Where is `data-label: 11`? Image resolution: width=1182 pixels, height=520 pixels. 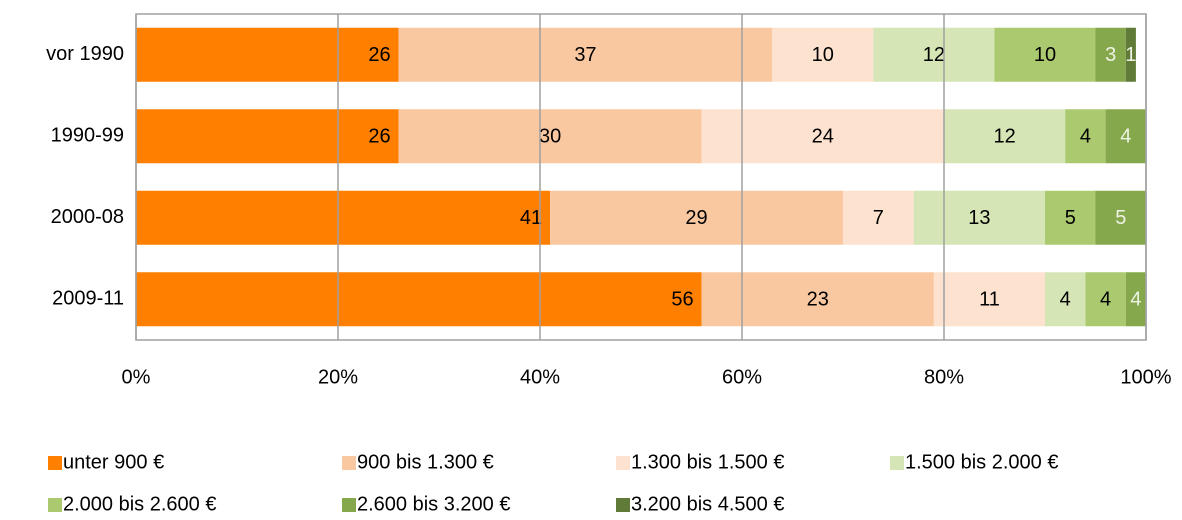
data-label: 11 is located at coordinates (989, 300).